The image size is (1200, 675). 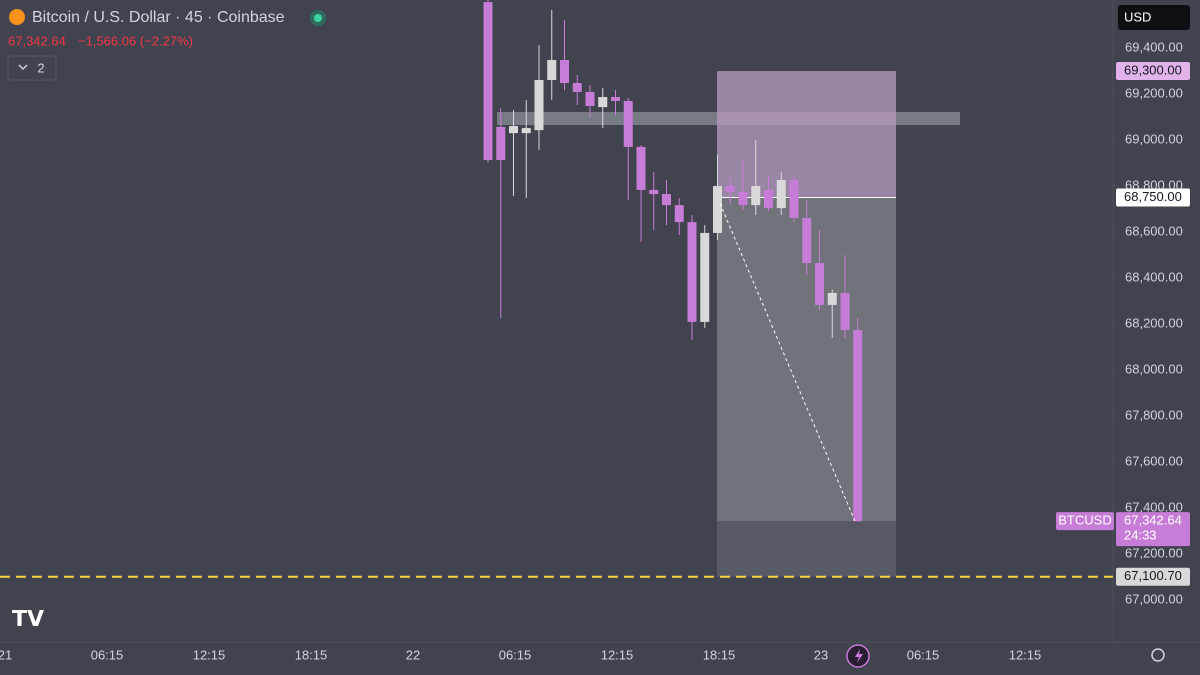 What do you see at coordinates (37, 40) in the screenshot?
I see `last-price: 67,342.64` at bounding box center [37, 40].